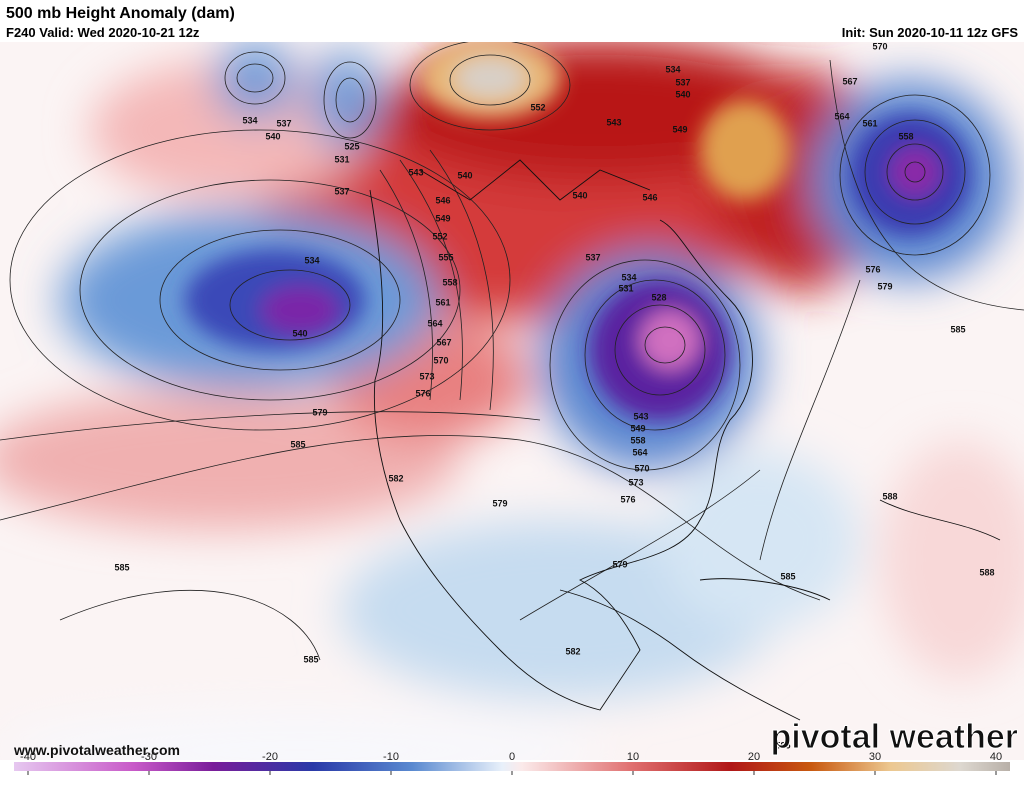  Describe the element at coordinates (149, 757) in the screenshot. I see `colorbar-tick-label: -30` at that location.